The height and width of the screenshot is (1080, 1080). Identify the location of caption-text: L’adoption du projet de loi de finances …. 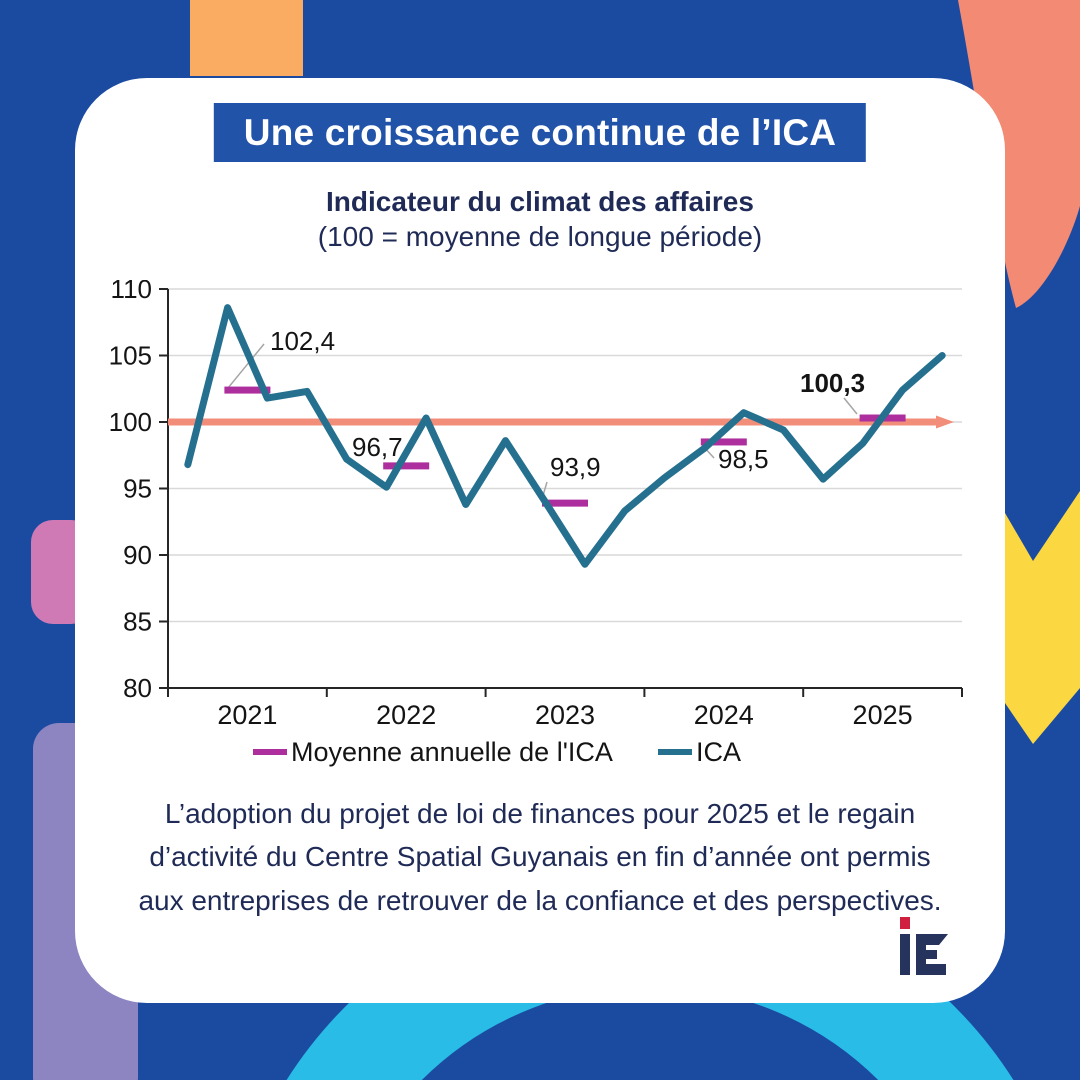
(540, 857).